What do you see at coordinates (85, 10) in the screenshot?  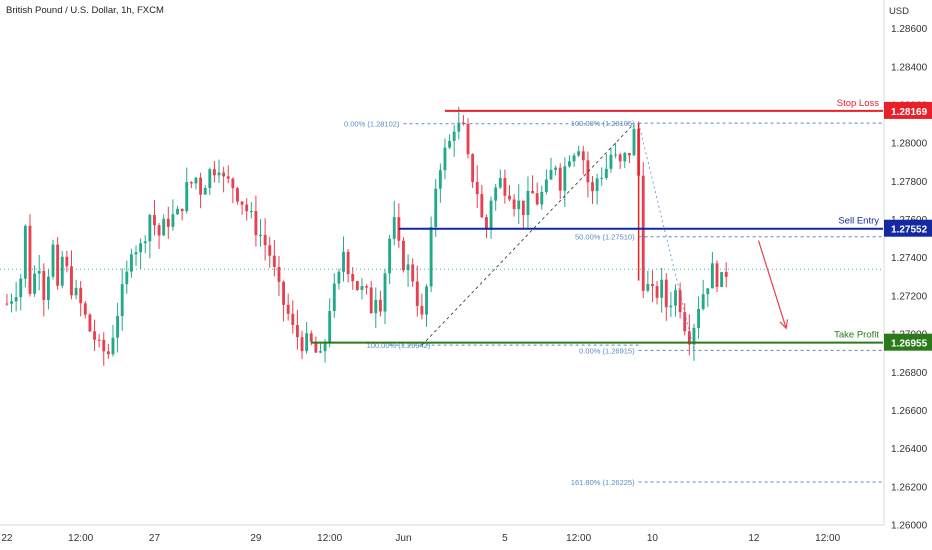 I see `symbol-title: British Pound / U.S. Dollar, 1h, FXCM` at bounding box center [85, 10].